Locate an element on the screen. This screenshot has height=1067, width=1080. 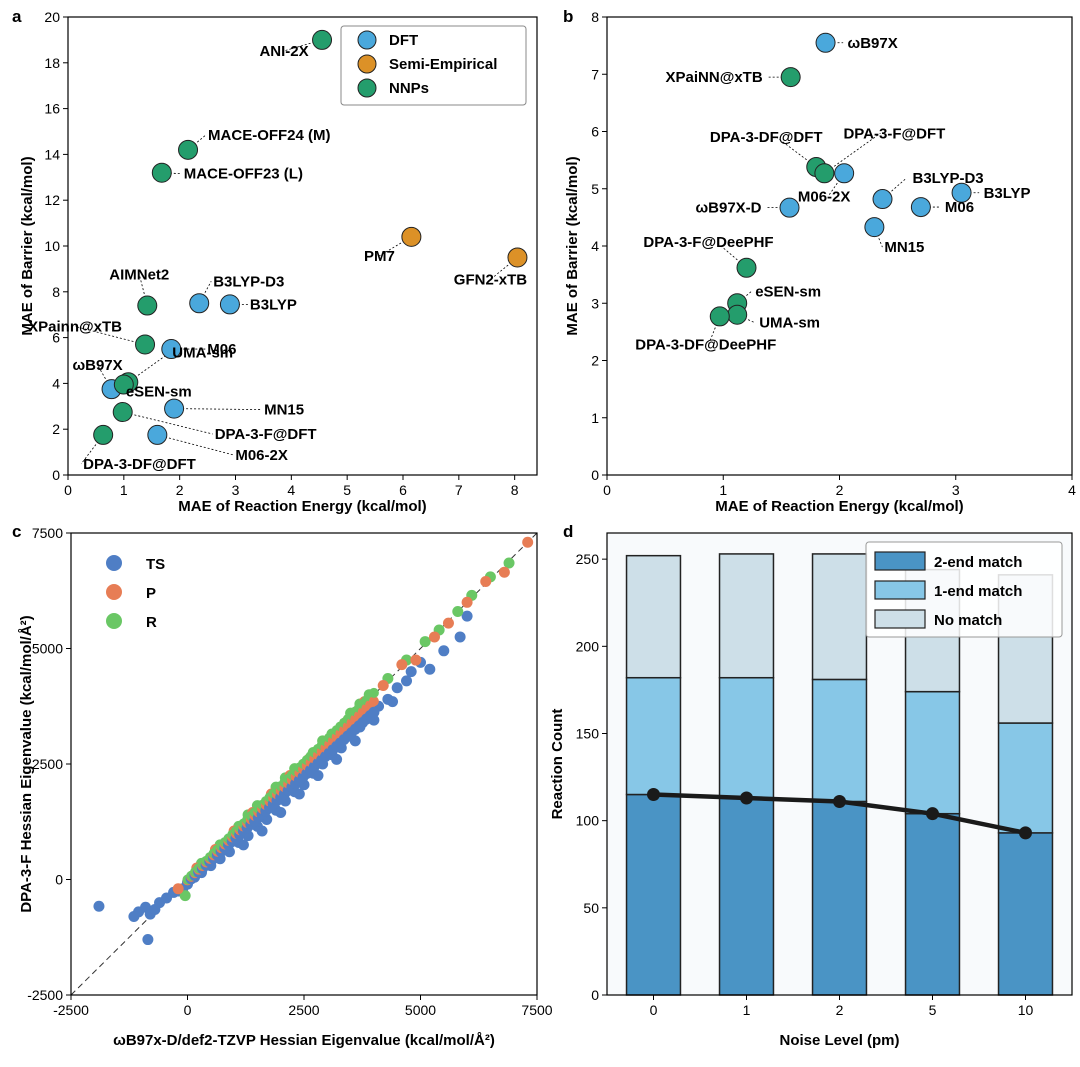
point-uma-sm is located at coordinates (737, 314).